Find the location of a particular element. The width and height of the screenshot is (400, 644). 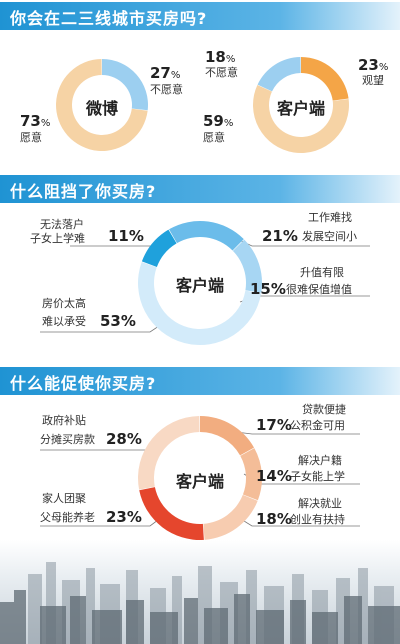

chart4-value-5: 18% is located at coordinates (274, 519).